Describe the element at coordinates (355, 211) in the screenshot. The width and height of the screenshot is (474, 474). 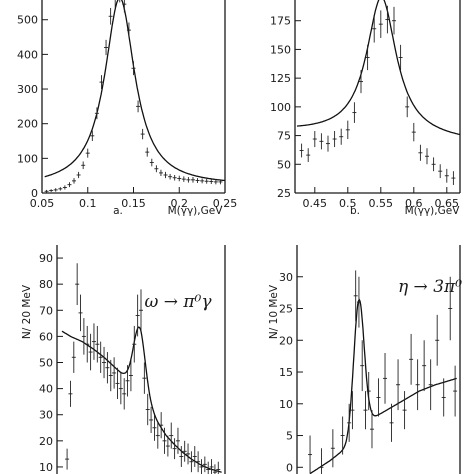
I see `panel-letter: b.` at that location.